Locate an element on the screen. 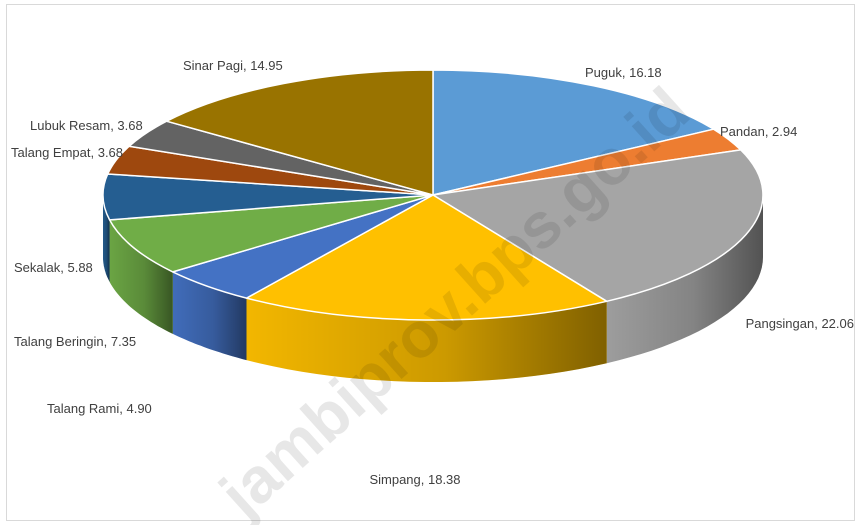 Image resolution: width=861 pixels, height=525 pixels. data-label-puguk: Puguk, 16.18 is located at coordinates (623, 72).